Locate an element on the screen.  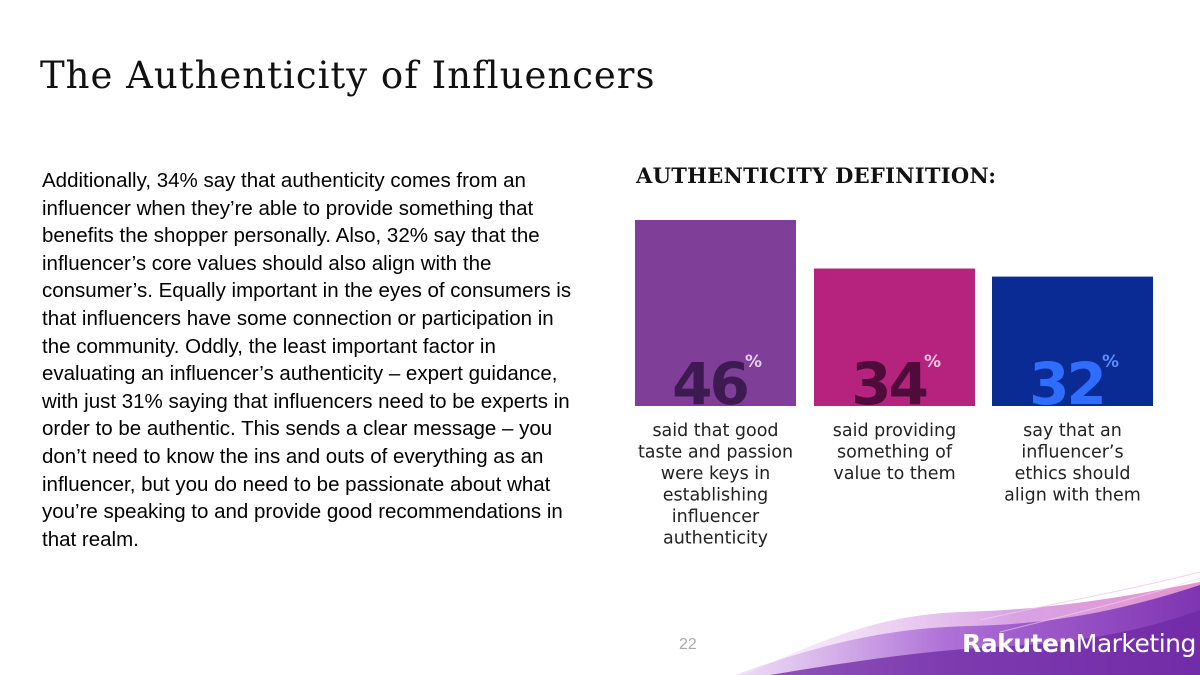
bar-category-label-1-line-5: influencer is located at coordinates (716, 517).